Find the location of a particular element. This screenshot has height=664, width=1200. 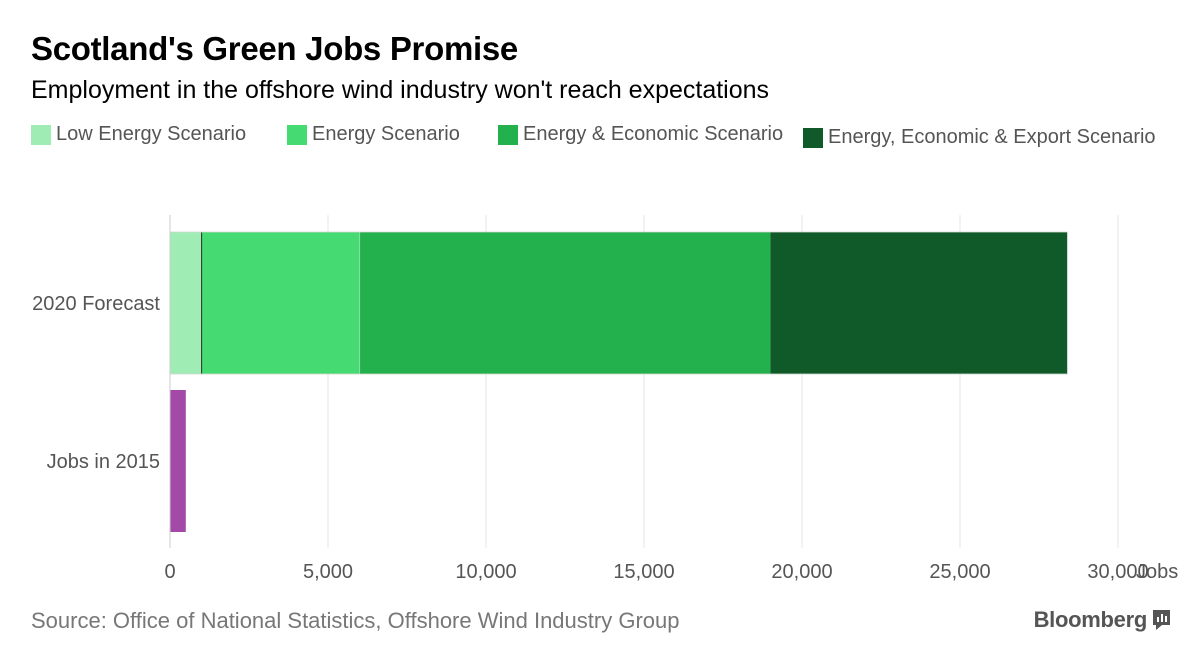

x-tick-label-2: 10,000 is located at coordinates (485, 572).